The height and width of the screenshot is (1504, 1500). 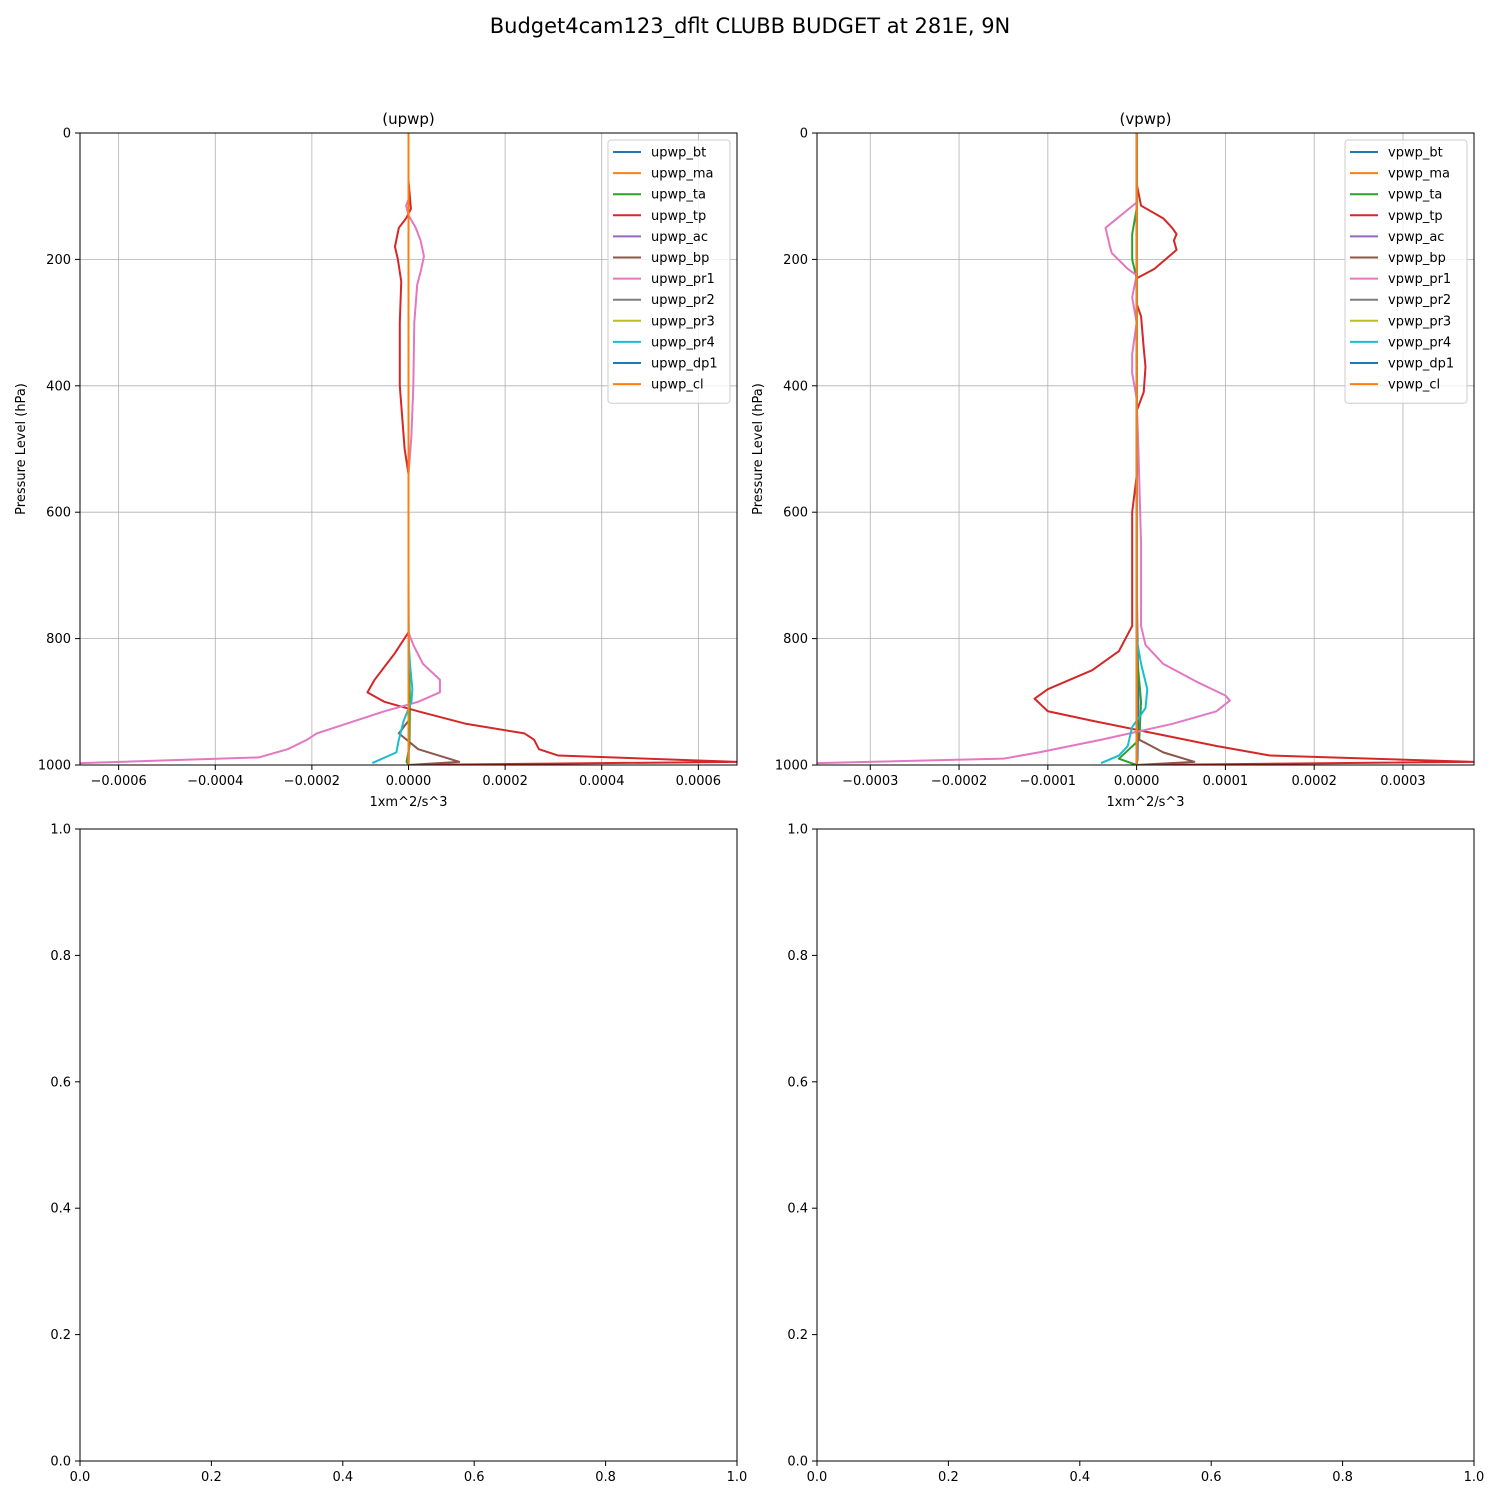 What do you see at coordinates (678, 195) in the screenshot?
I see `legend-label: upwp_ta` at bounding box center [678, 195].